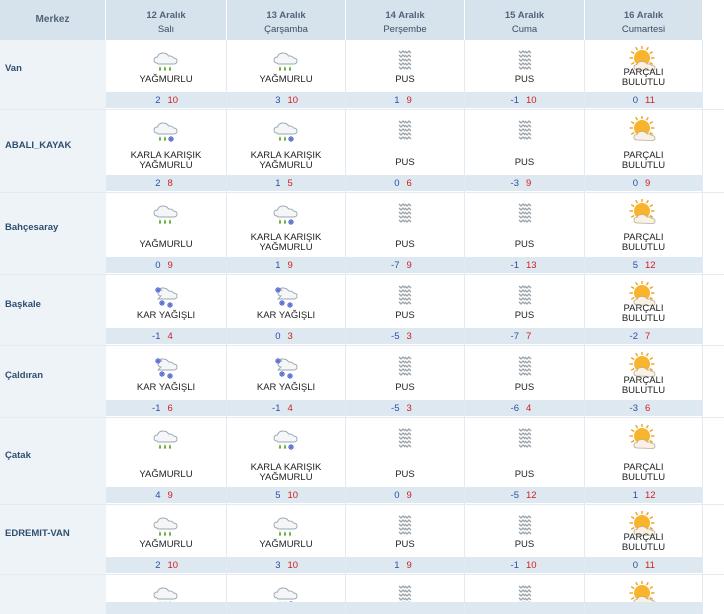 This screenshot has width=724, height=614. What do you see at coordinates (531, 495) in the screenshot?
I see `max-temperature: 12` at bounding box center [531, 495].